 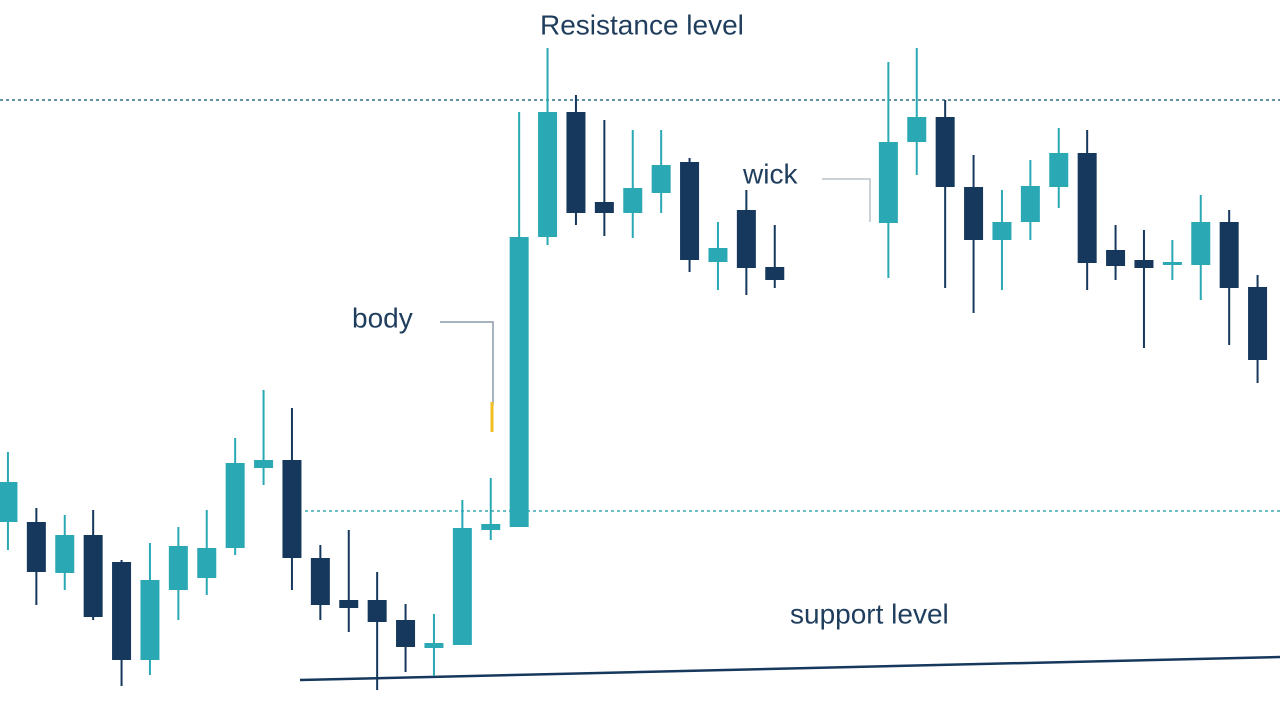 What do you see at coordinates (467, 363) in the screenshot?
I see `body-connector` at bounding box center [467, 363].